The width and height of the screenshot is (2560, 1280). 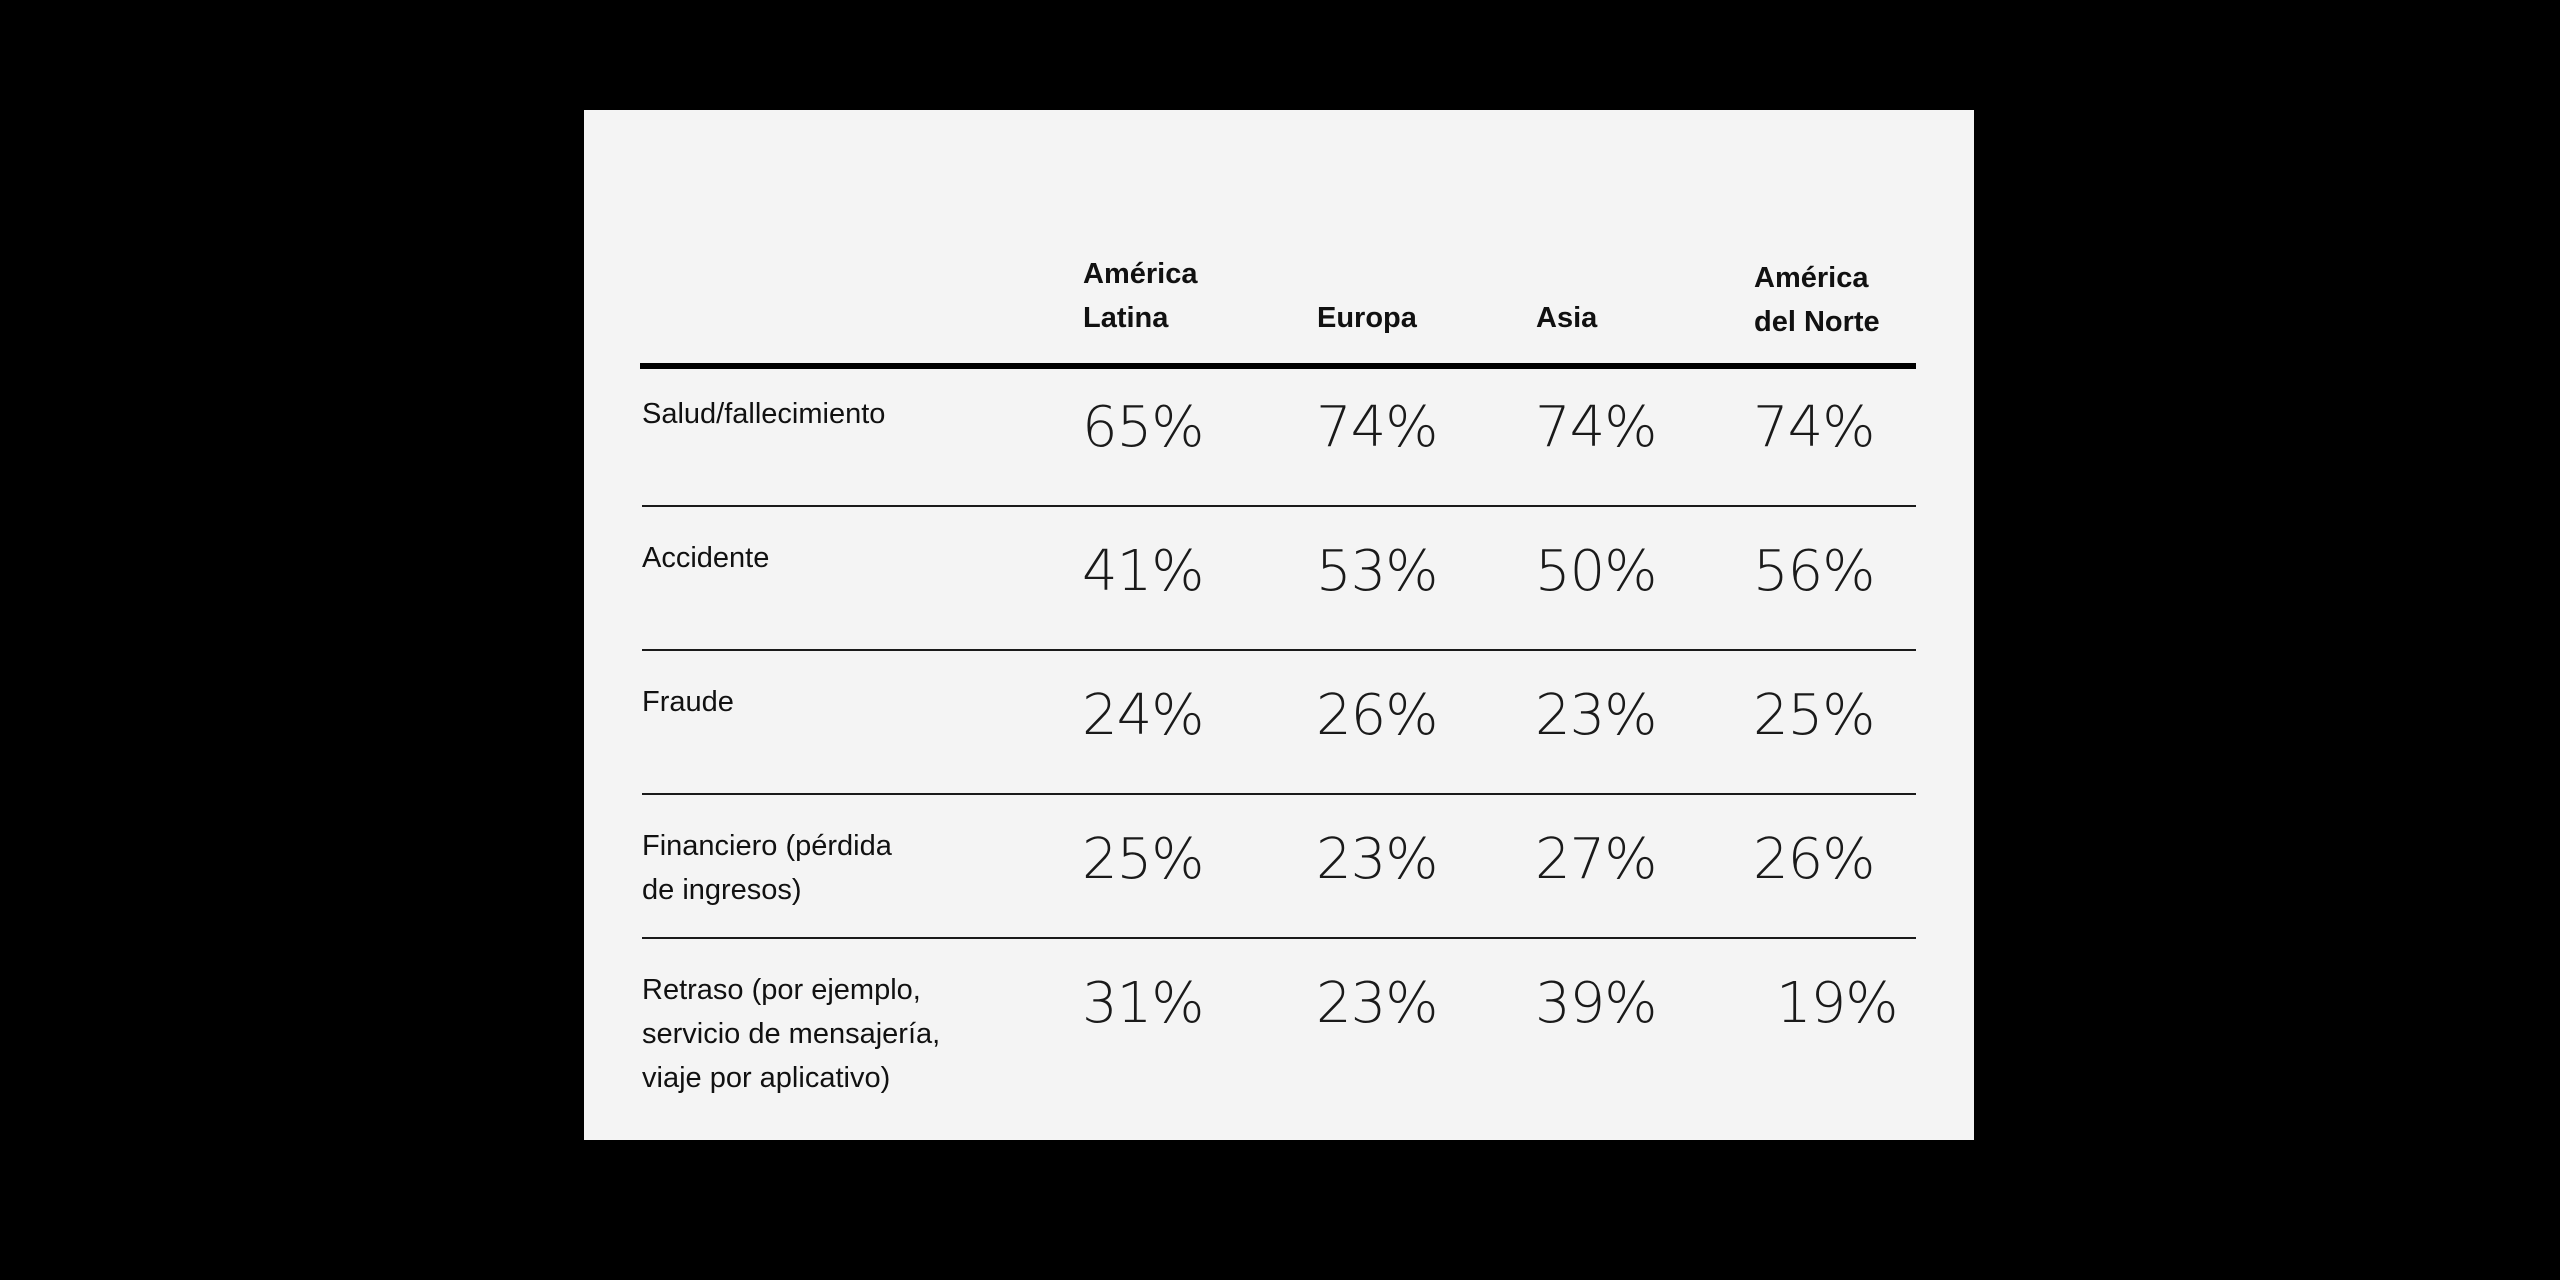 What do you see at coordinates (1817, 322) in the screenshot?
I see `column-header-line: del Norte` at bounding box center [1817, 322].